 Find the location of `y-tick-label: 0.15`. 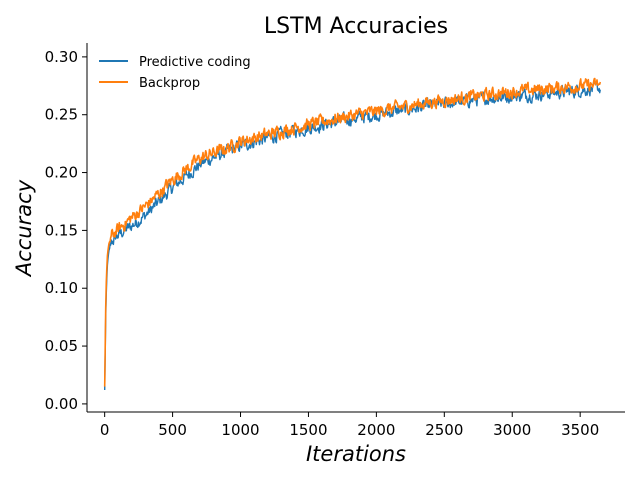

y-tick-label: 0.15 is located at coordinates (61, 230).